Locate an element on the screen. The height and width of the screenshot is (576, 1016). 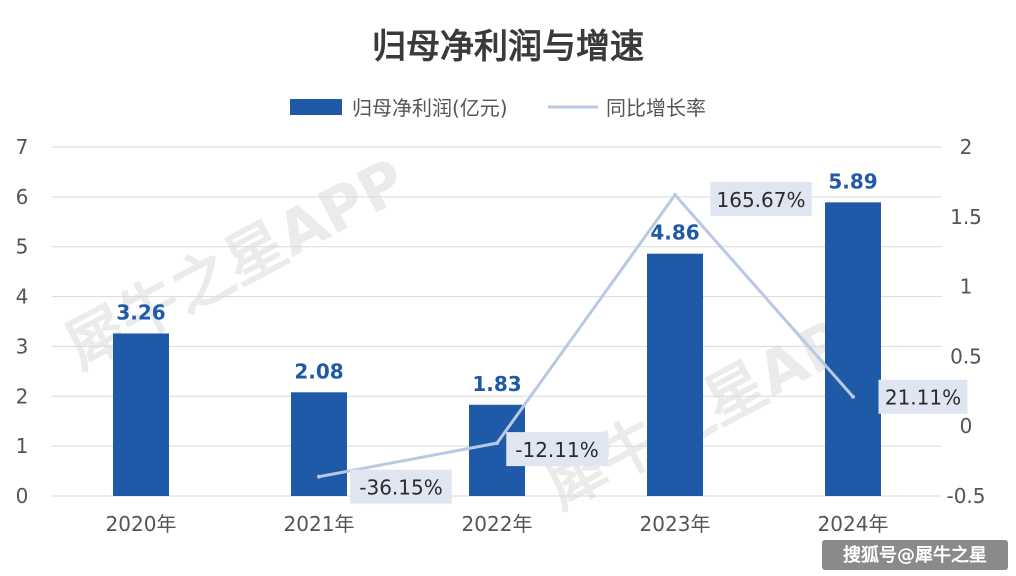
left-tick-label: 0 is located at coordinates (22, 496).